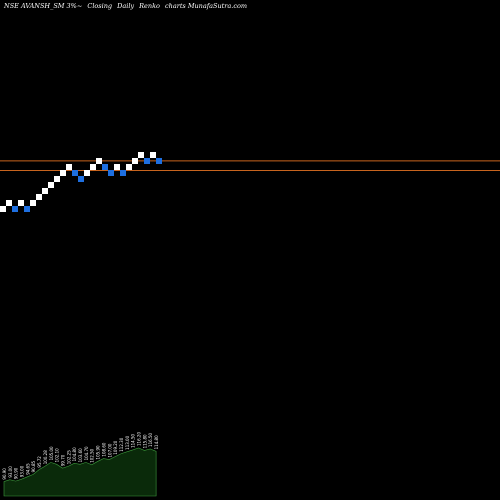 Image resolution: width=500 pixels, height=500 pixels. Describe the element at coordinates (43, 6) in the screenshot. I see `title-symbol: NSE AVANSH_SM 3%~` at that location.